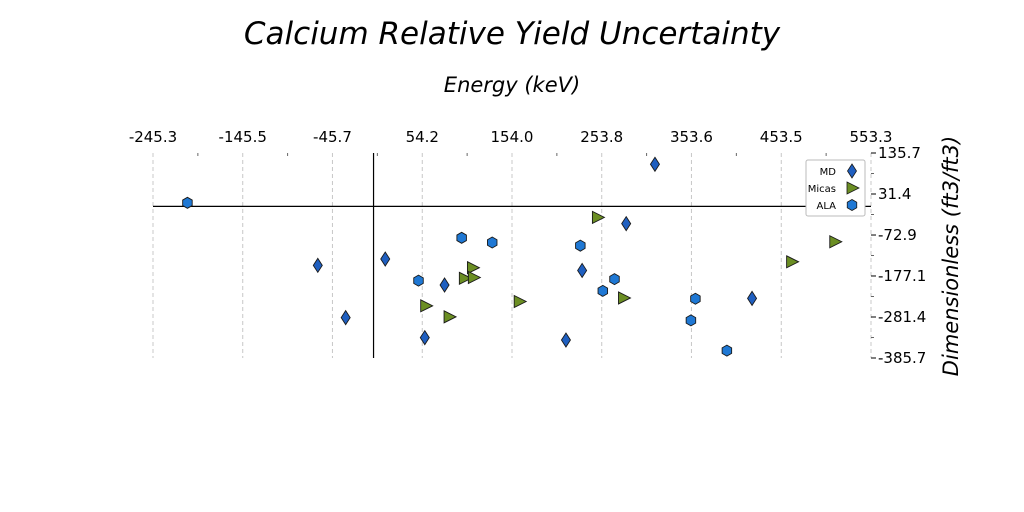  What do you see at coordinates (828, 172) in the screenshot?
I see `legend-label: MD` at bounding box center [828, 172].